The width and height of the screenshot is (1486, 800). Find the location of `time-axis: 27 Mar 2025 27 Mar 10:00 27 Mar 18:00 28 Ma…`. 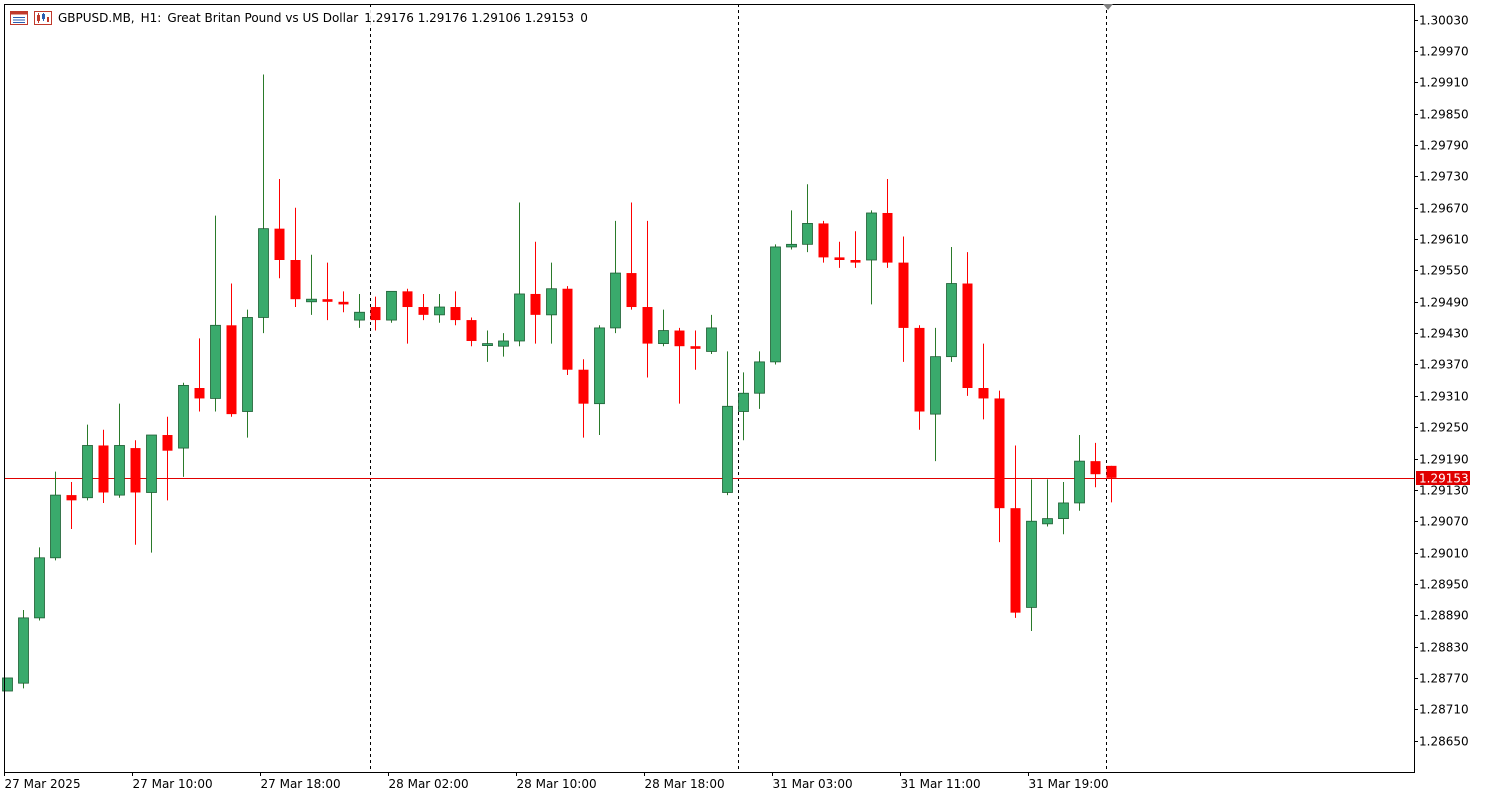

time-axis: 27 Mar 2025 27 Mar 10:00 27 Mar 18:00 28 Ma… is located at coordinates (556, 781).